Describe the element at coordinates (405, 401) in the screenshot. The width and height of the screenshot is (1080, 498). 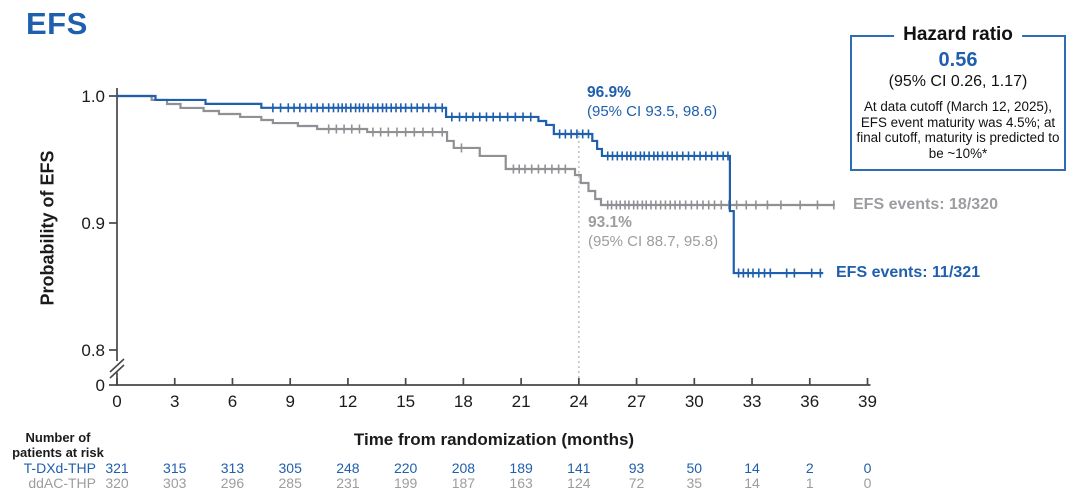
I see `x-tick-label: 15` at that location.